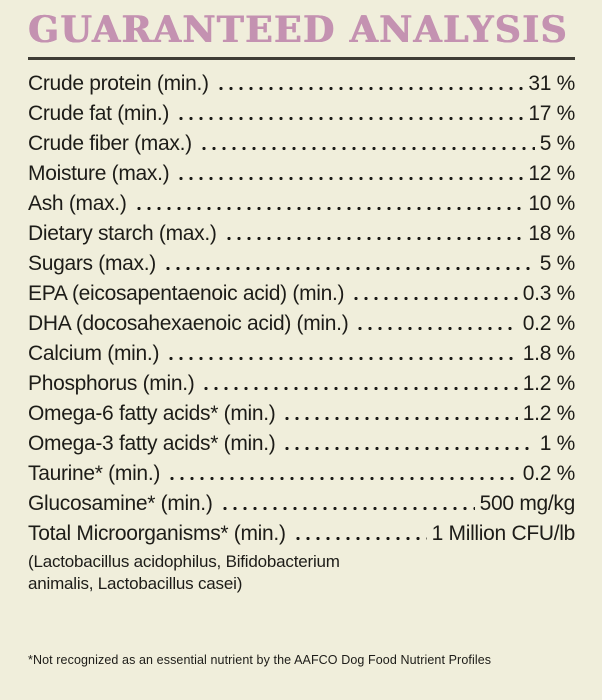 This screenshot has width=602, height=700. I want to click on nutrient-value: 12 %, so click(551, 173).